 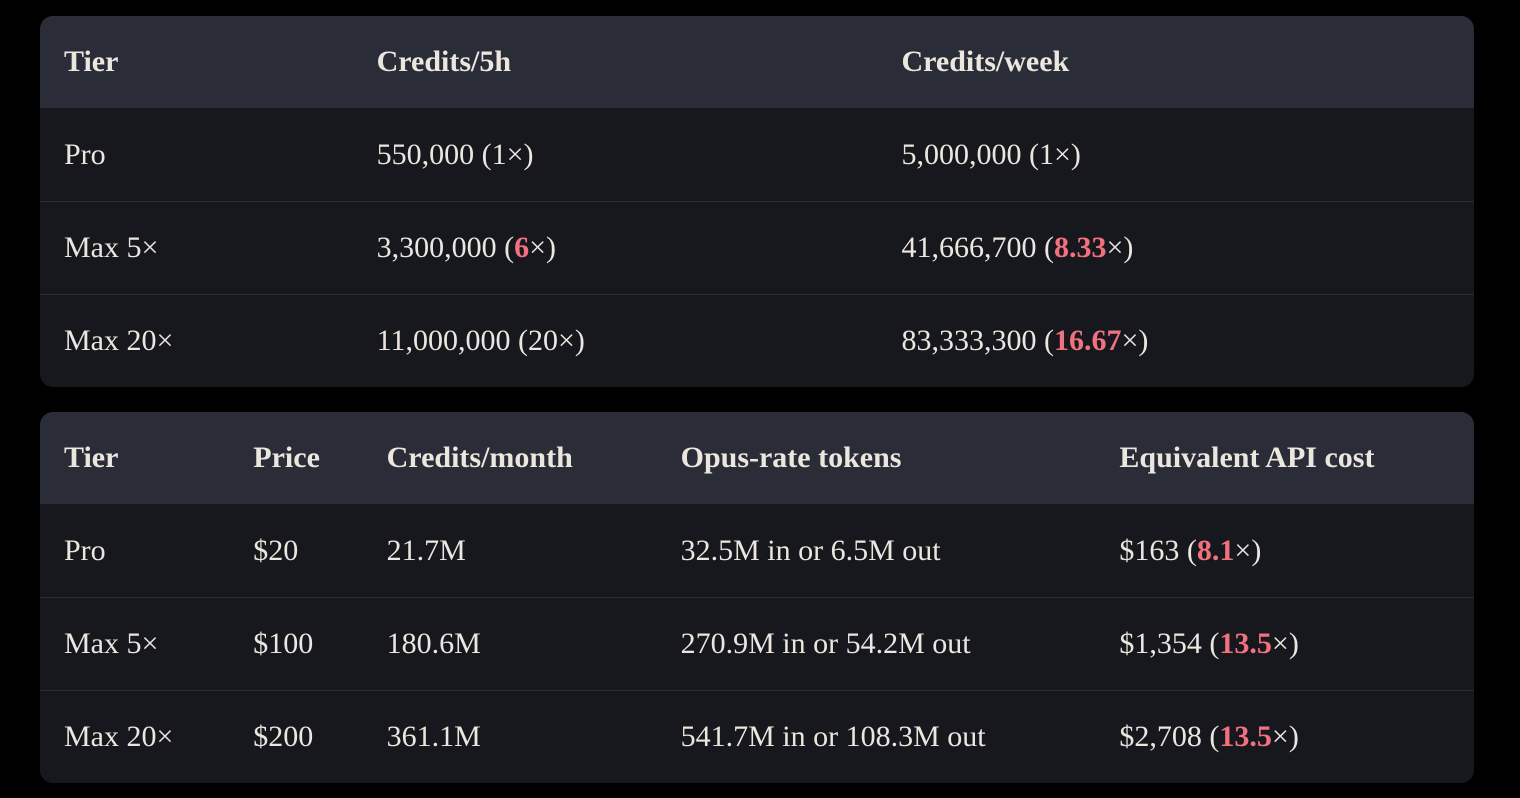 I want to click on opus-tokens-cell: 541.7M in or 108.3M out, so click(x=876, y=737).